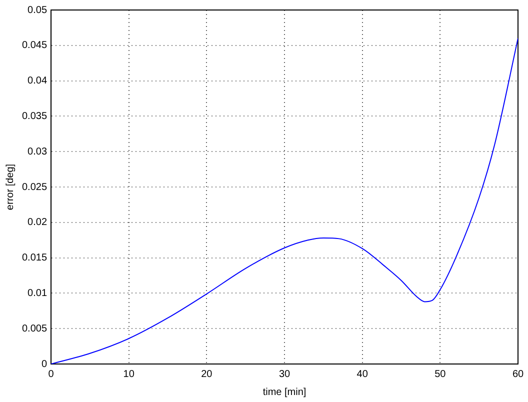 The image size is (528, 402). I want to click on y-tick-label: 0.05, so click(38, 10).